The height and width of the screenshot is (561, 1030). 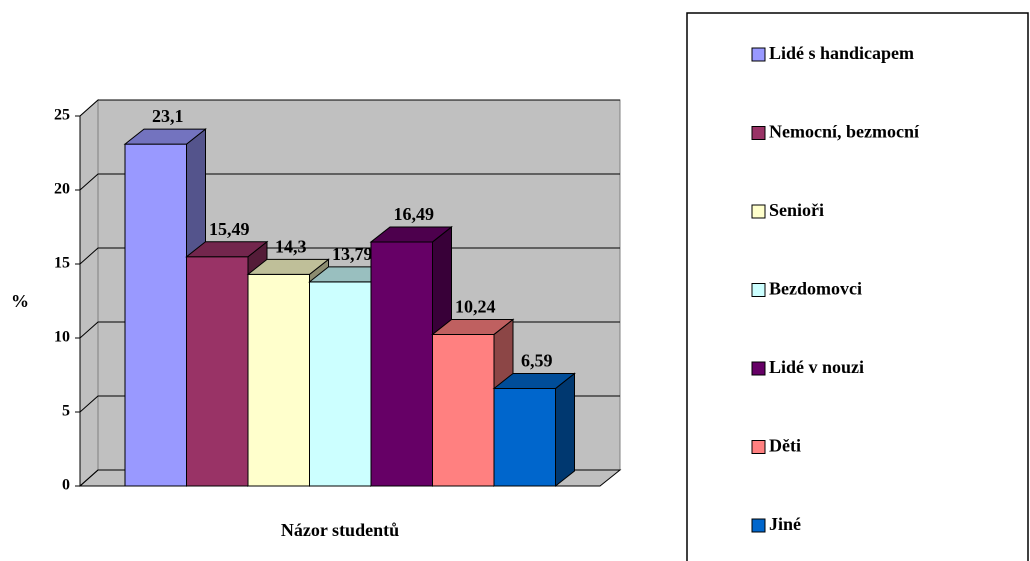 I want to click on y-tick-label: 15, so click(x=62, y=263).